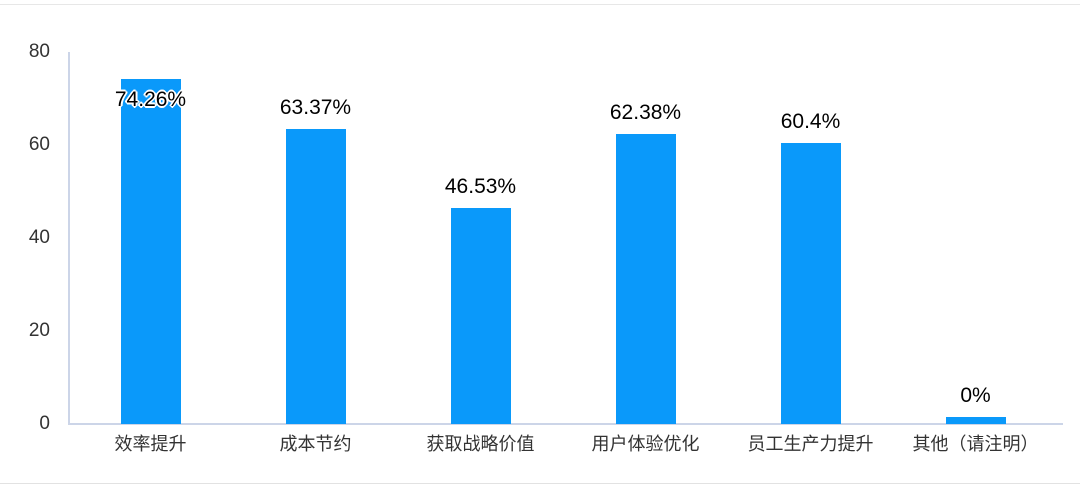  Describe the element at coordinates (645, 444) in the screenshot. I see `x-category-label: 用户体验优化` at that location.